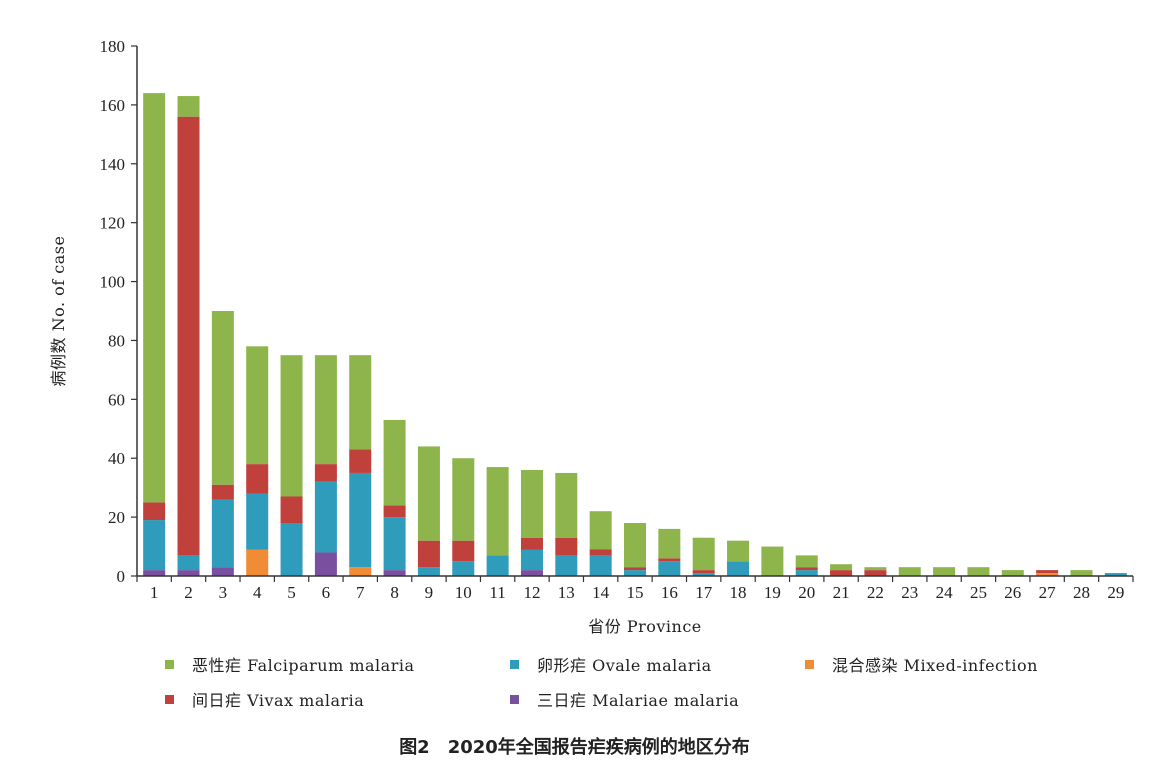 The image size is (1149, 765). Describe the element at coordinates (611, 664) in the screenshot. I see `legend-item-ovale: 卵形疟 Ovale malaria` at that location.